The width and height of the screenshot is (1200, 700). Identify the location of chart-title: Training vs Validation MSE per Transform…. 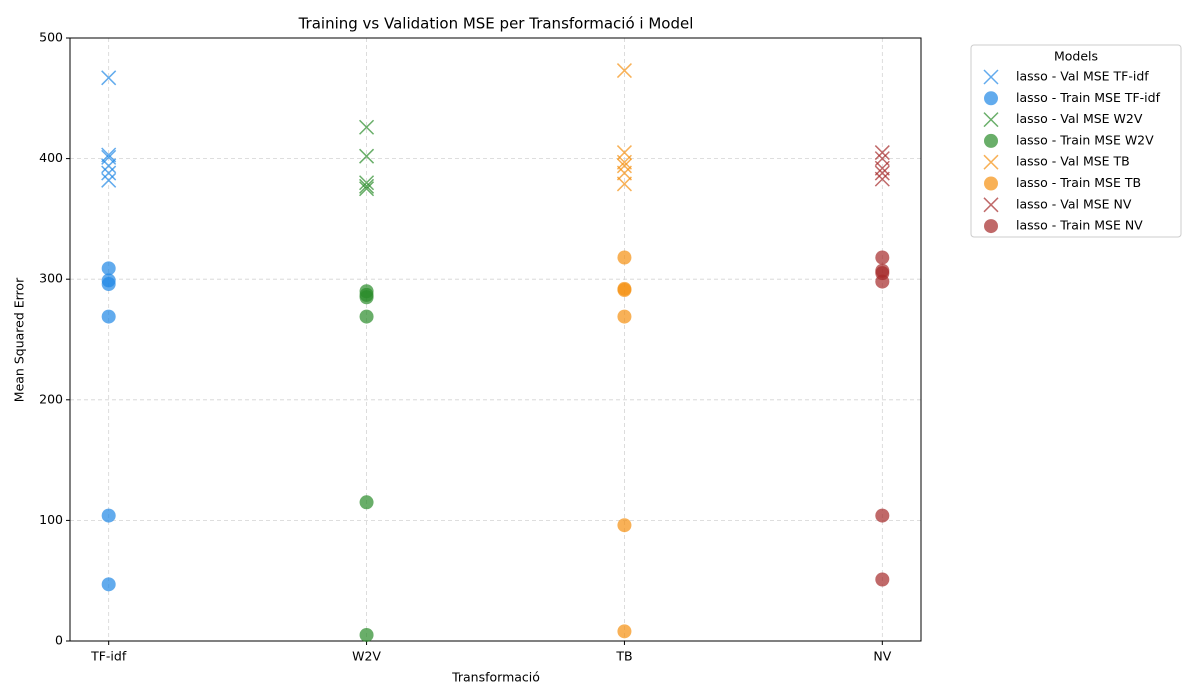
(496, 24).